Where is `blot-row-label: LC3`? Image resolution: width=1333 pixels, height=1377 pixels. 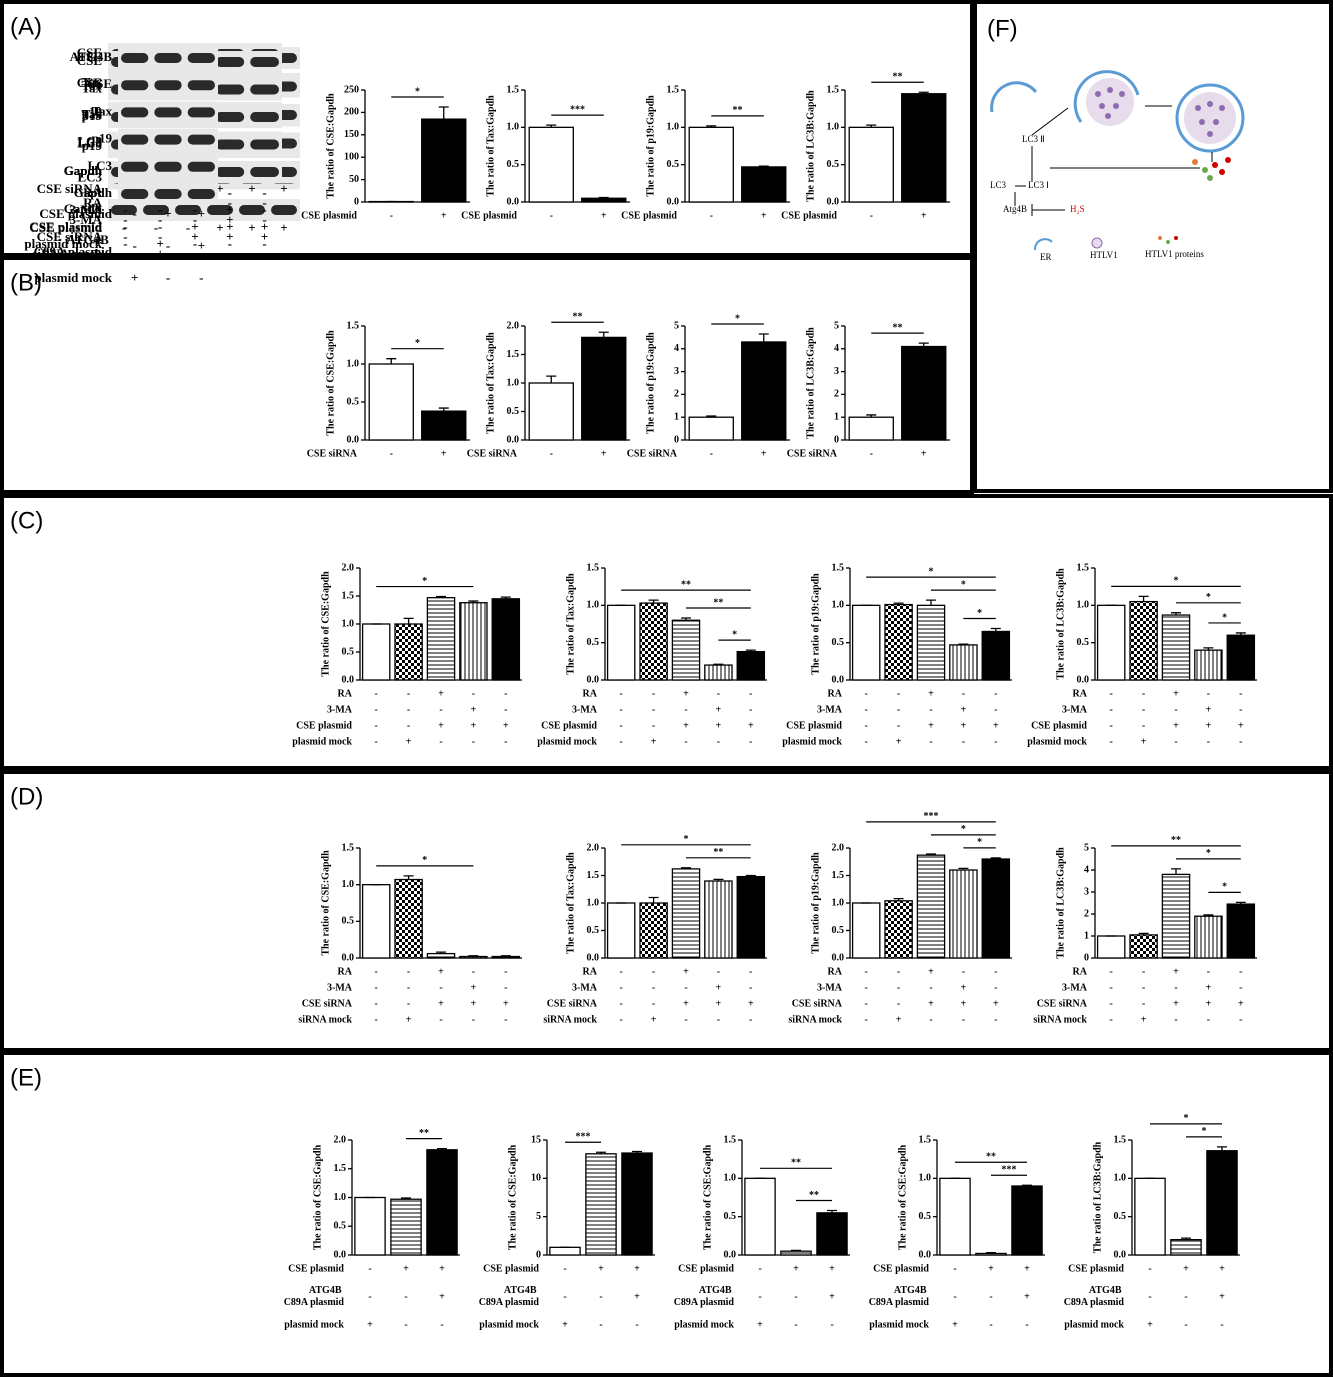
blot-row-label: LC3 is located at coordinates (99, 165).